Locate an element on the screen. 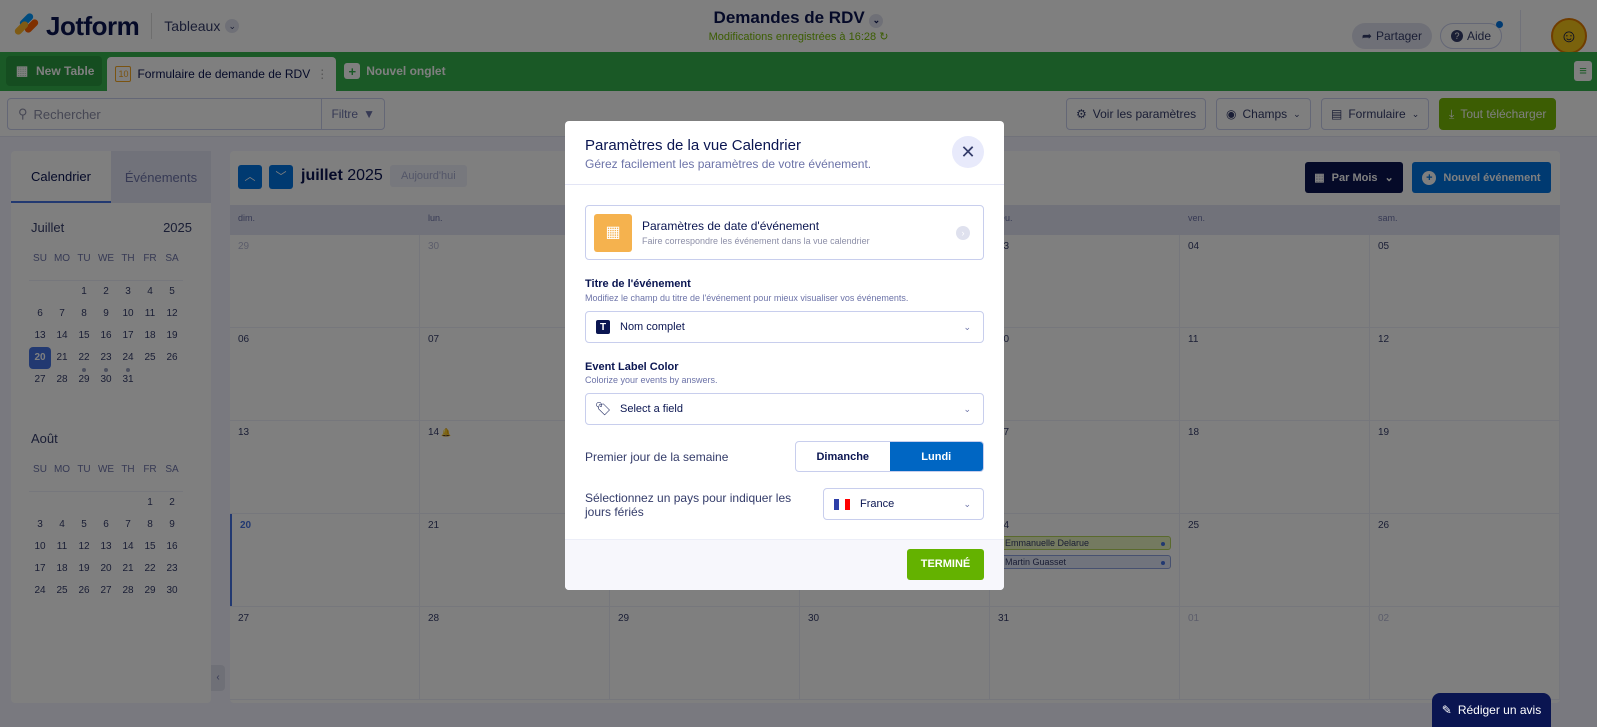 Image resolution: width=1597 pixels, height=727 pixels. write-review-button: ✎ Rédiger un avis is located at coordinates (1491, 710).